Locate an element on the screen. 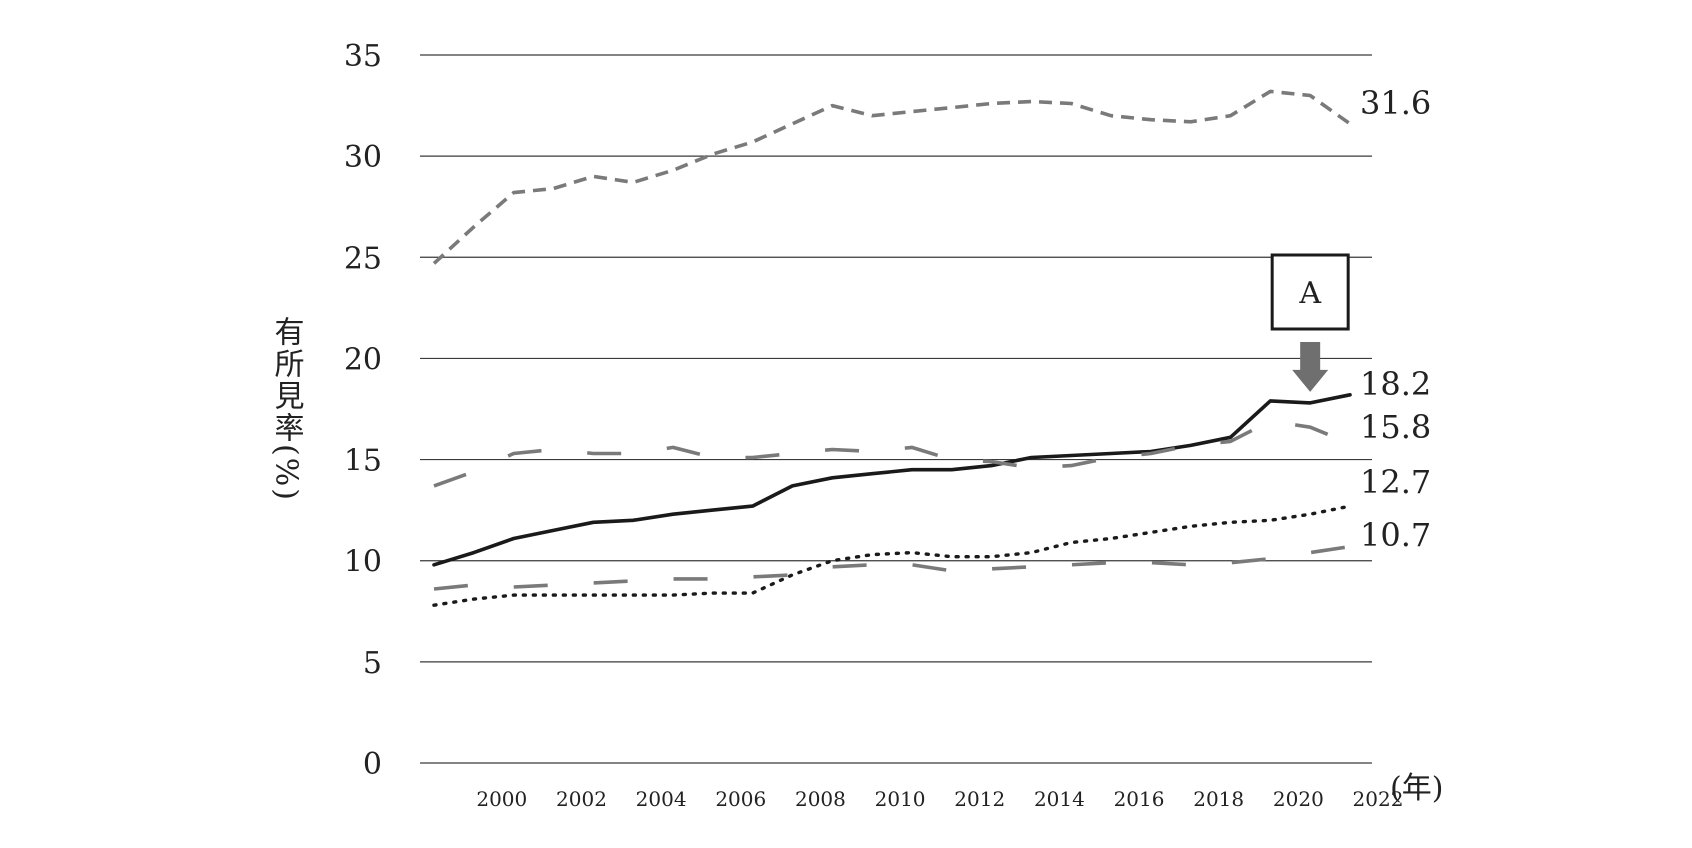  series-end-label: 18.2 is located at coordinates (1395, 384).